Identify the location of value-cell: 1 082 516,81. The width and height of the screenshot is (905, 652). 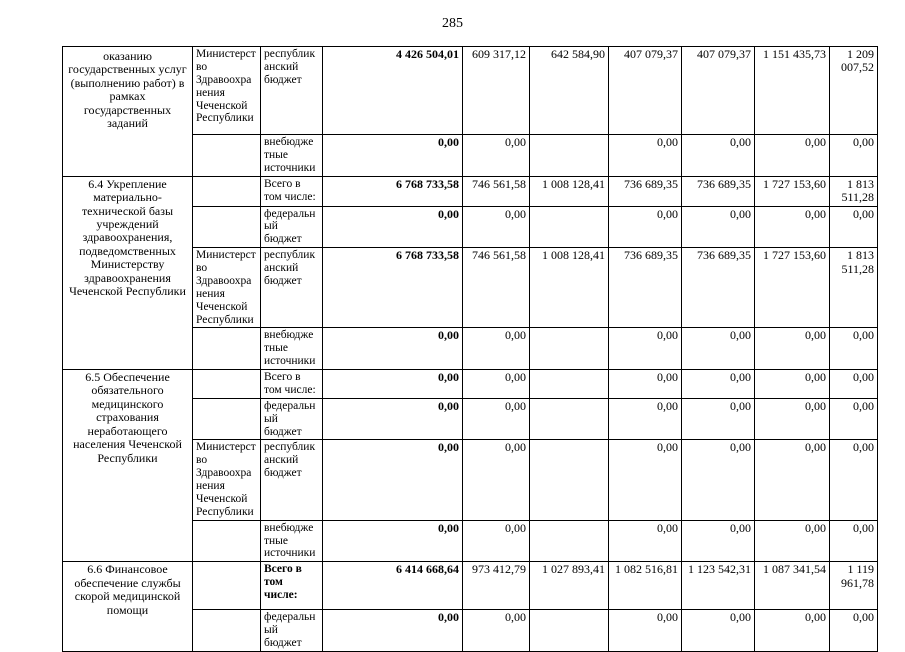
(645, 586).